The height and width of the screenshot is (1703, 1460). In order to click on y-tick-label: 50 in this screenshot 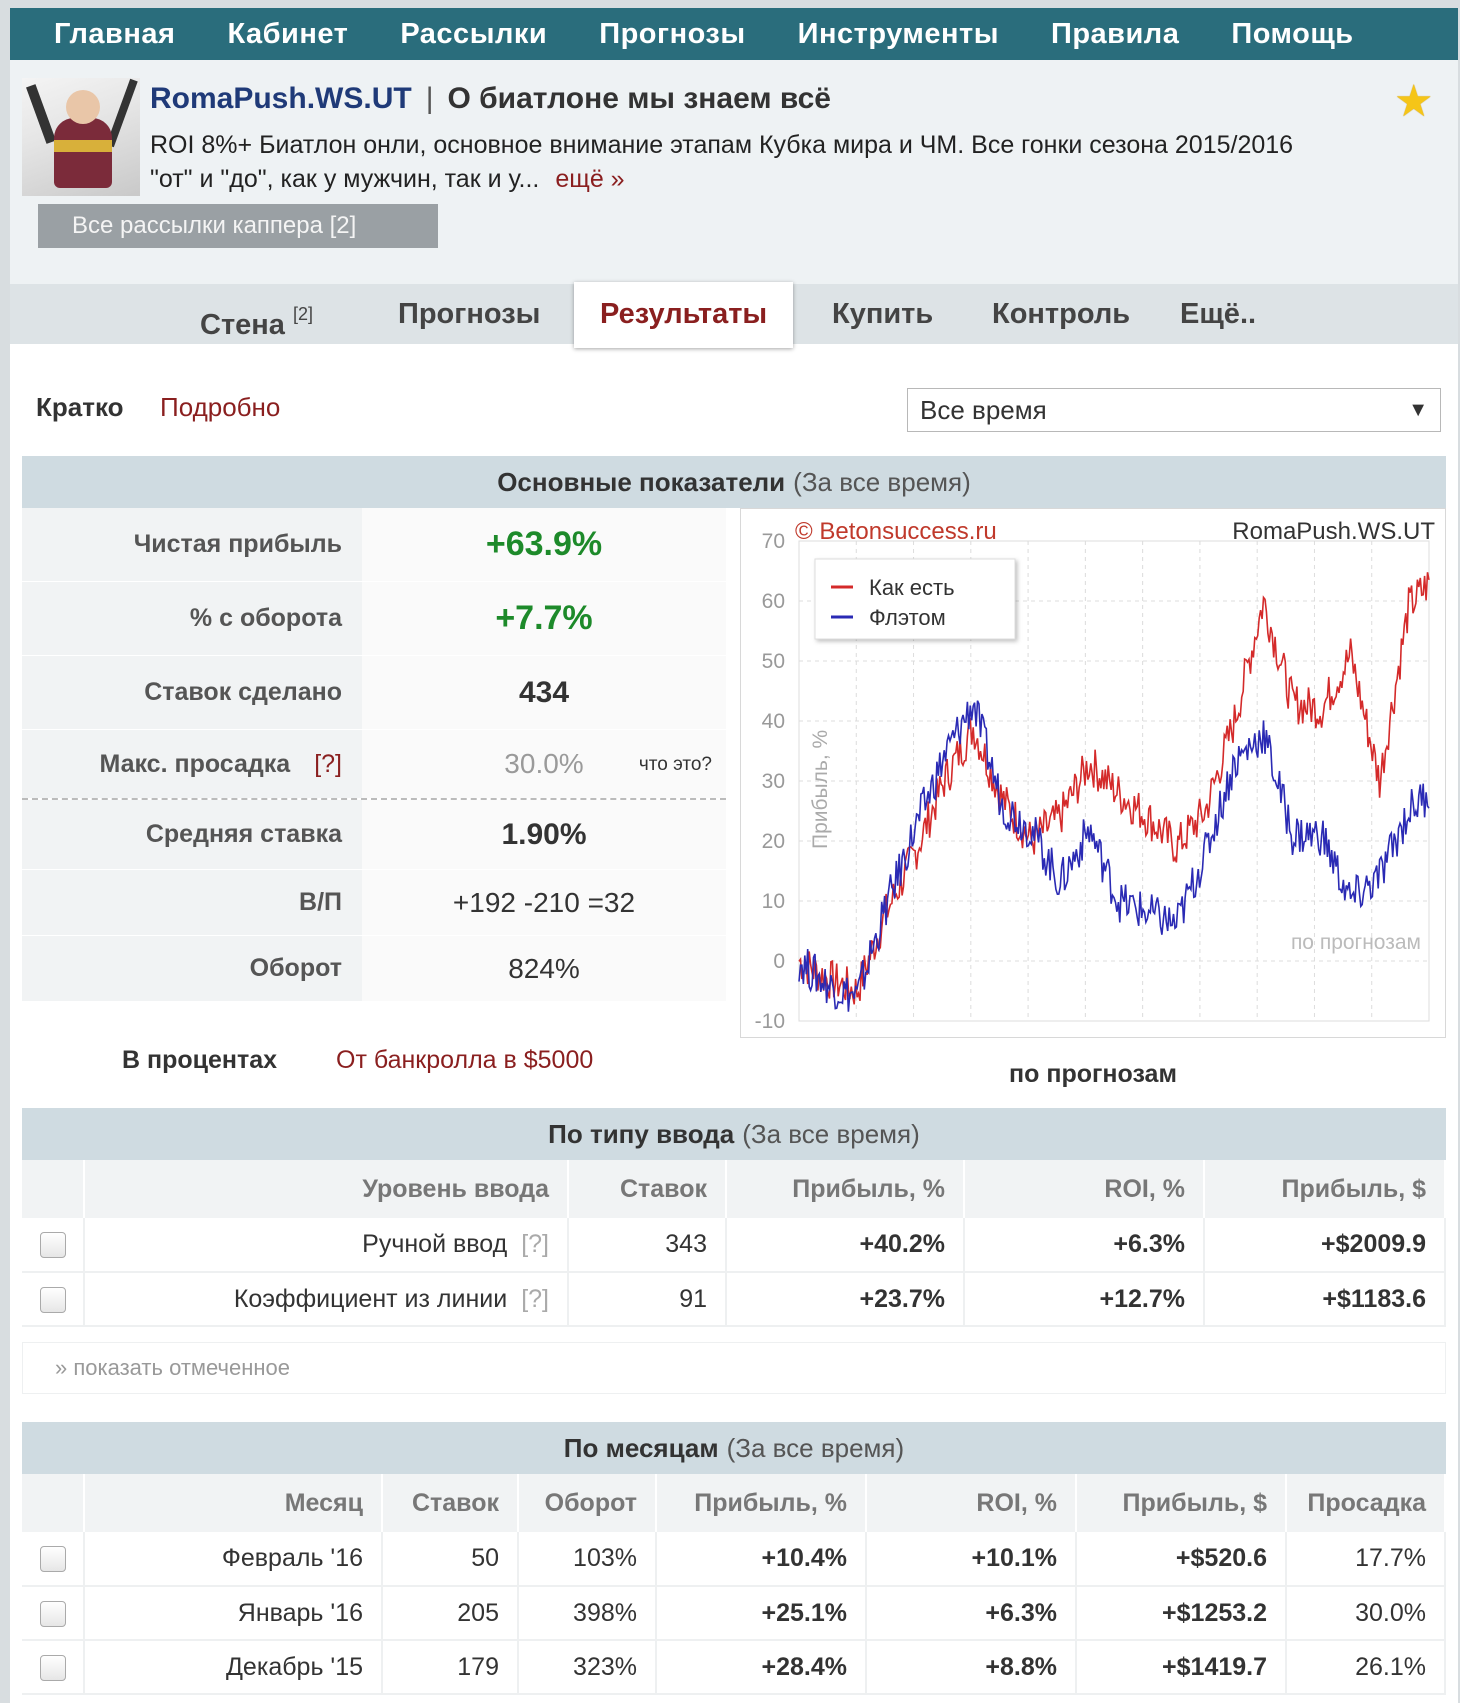, I will do `click(773, 661)`.